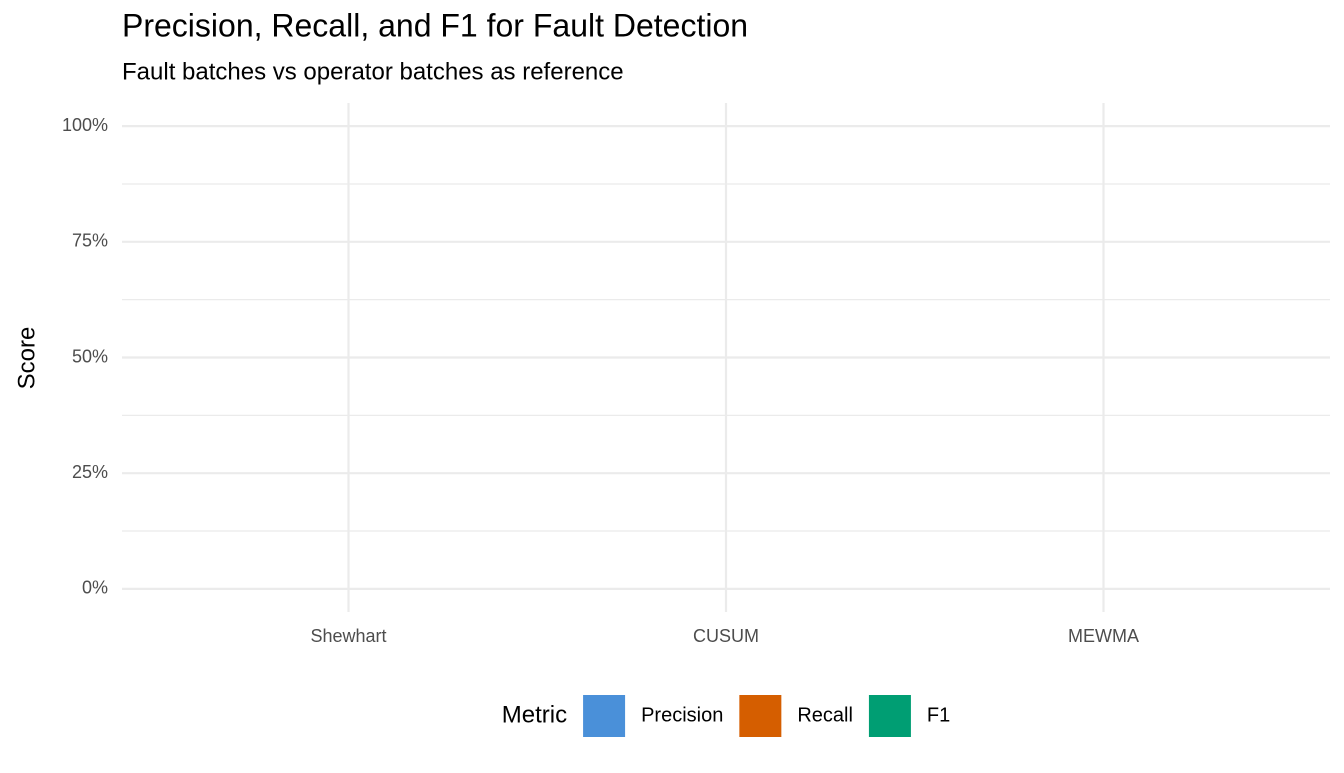  I want to click on y-tick-label: 25%, so click(90, 472).